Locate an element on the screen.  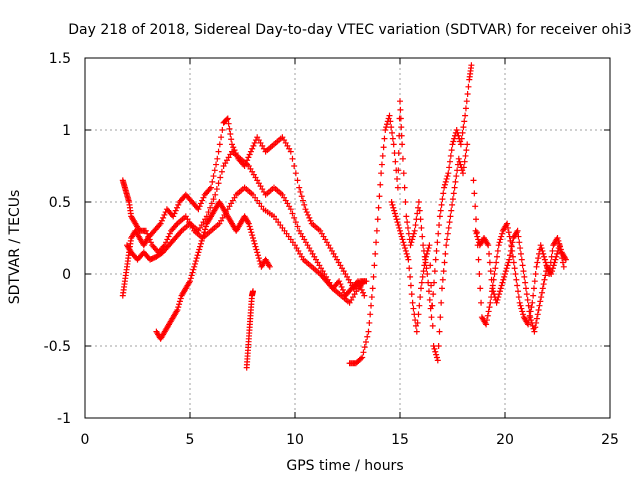
y-tick-label: 0.5 is located at coordinates (60, 203).